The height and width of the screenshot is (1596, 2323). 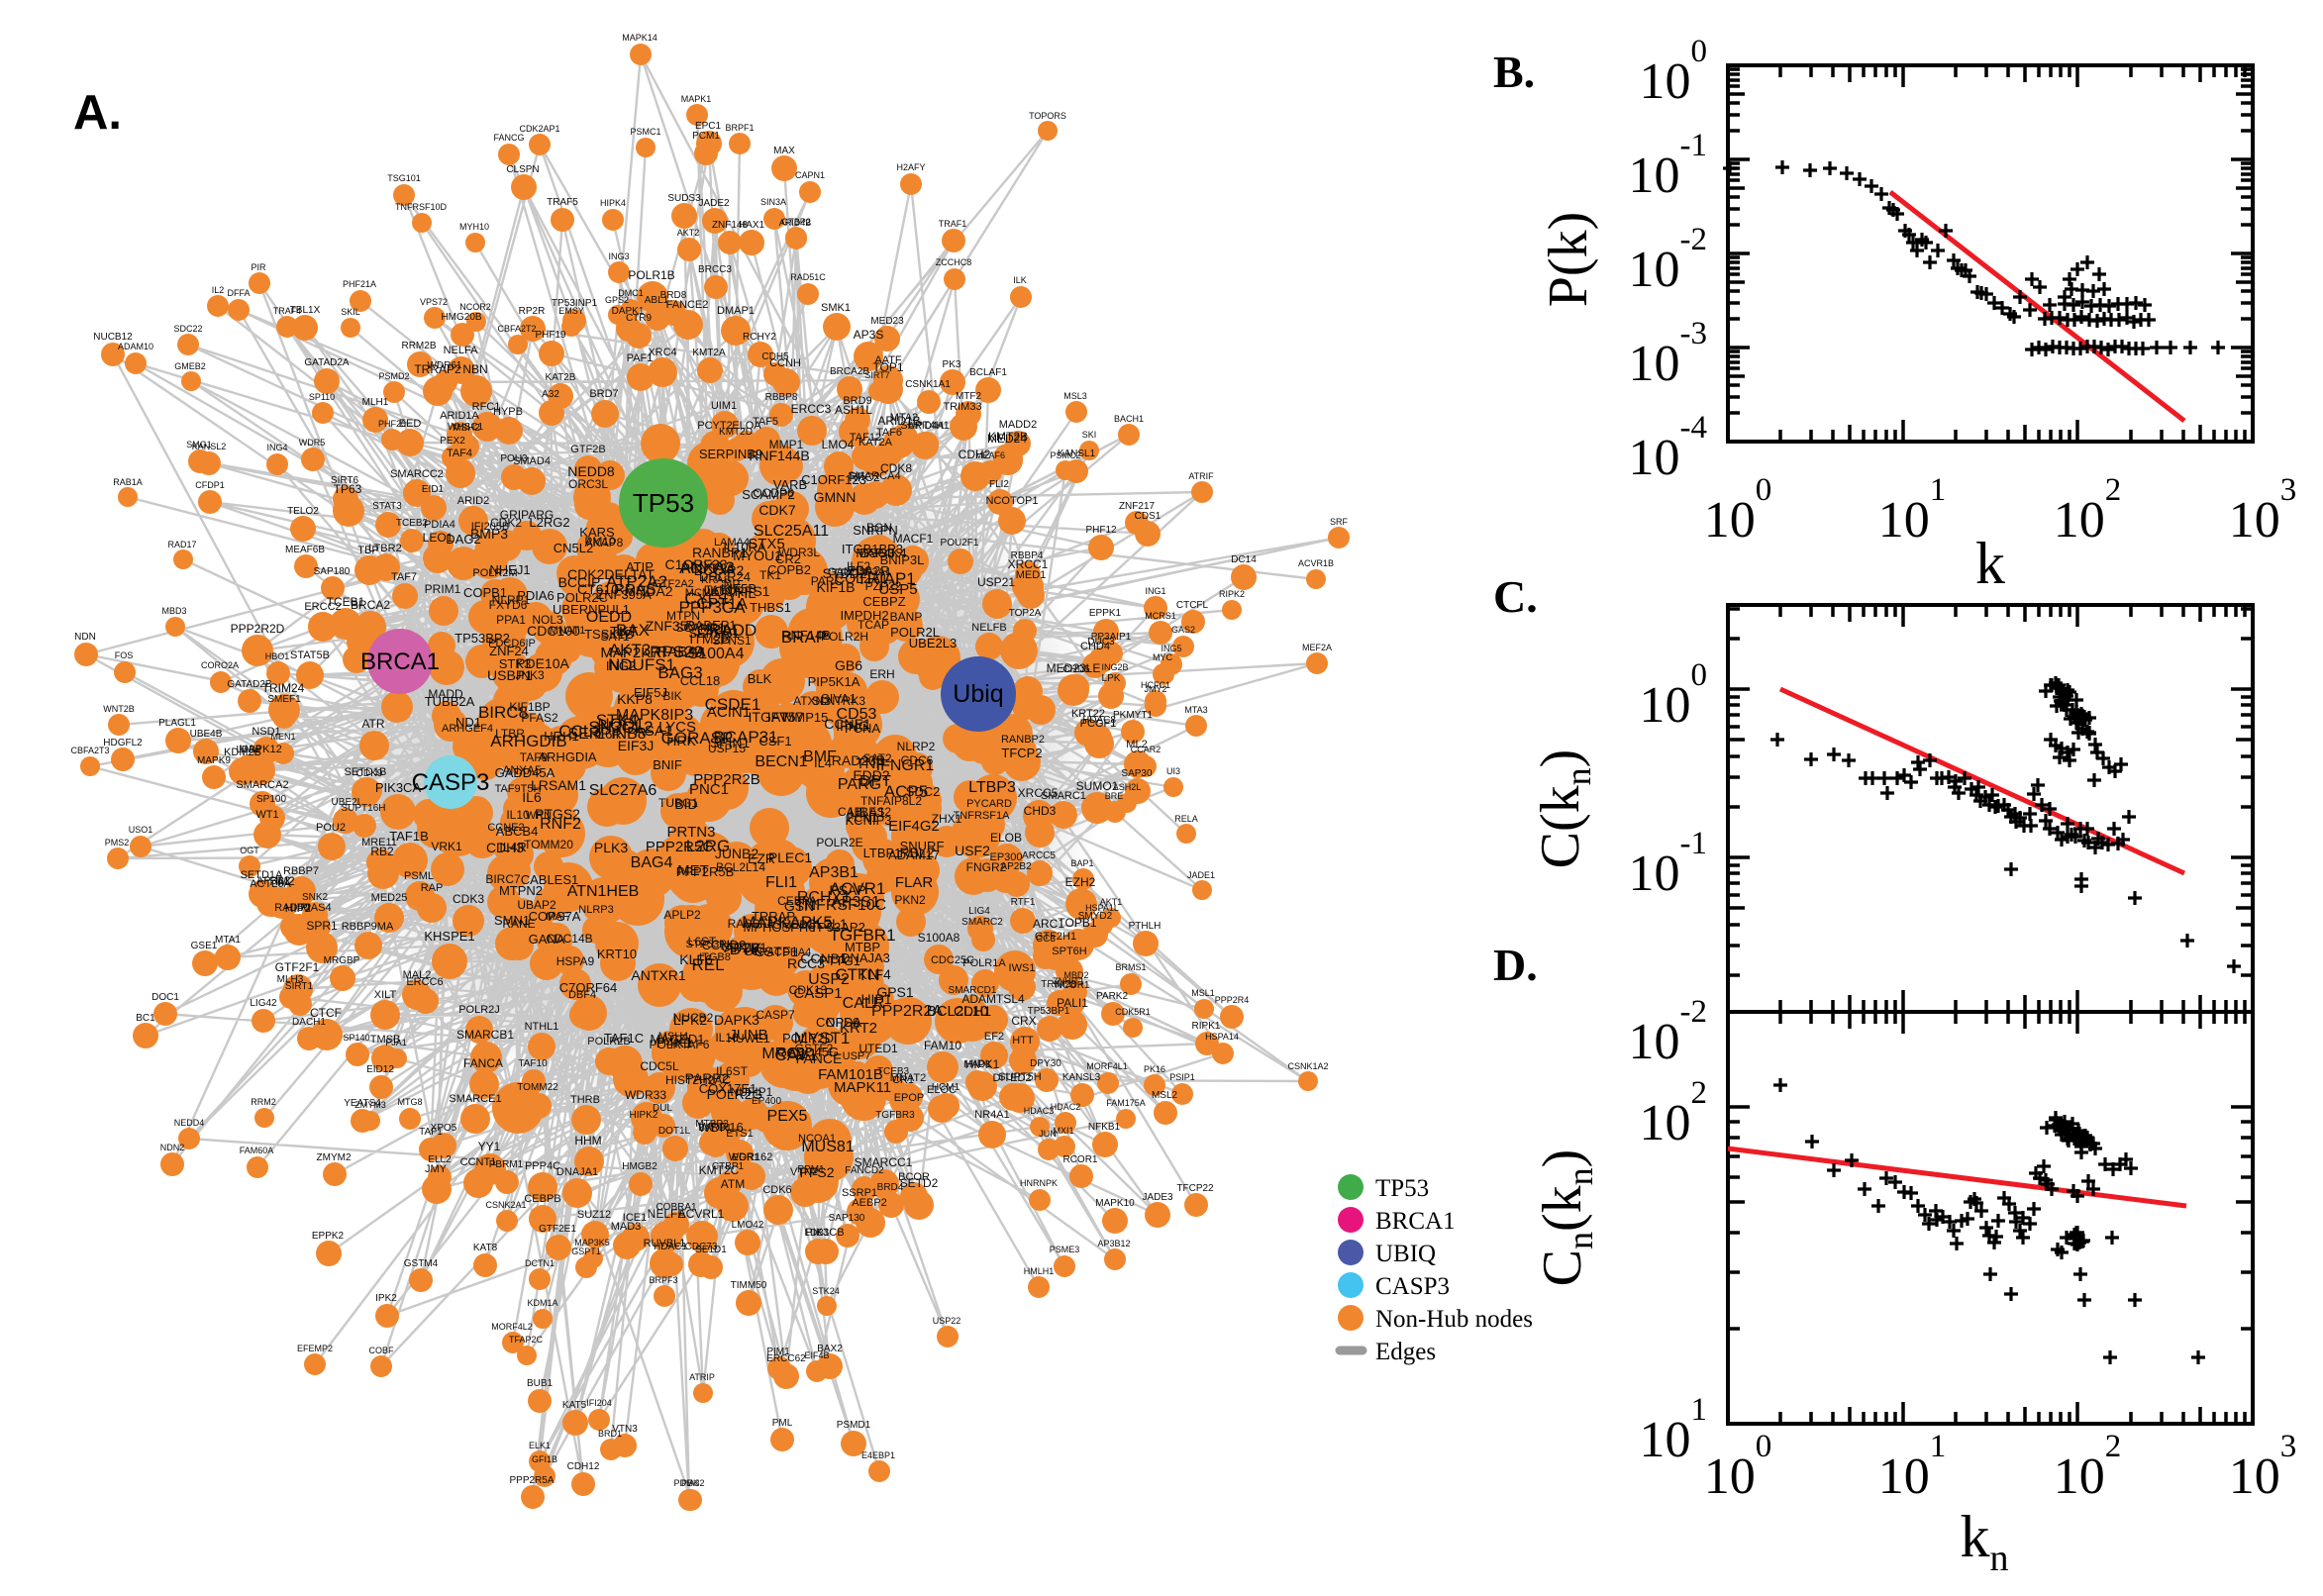 What do you see at coordinates (876, 553) in the screenshot?
I see `svg-text: DSG3` at bounding box center [876, 553].